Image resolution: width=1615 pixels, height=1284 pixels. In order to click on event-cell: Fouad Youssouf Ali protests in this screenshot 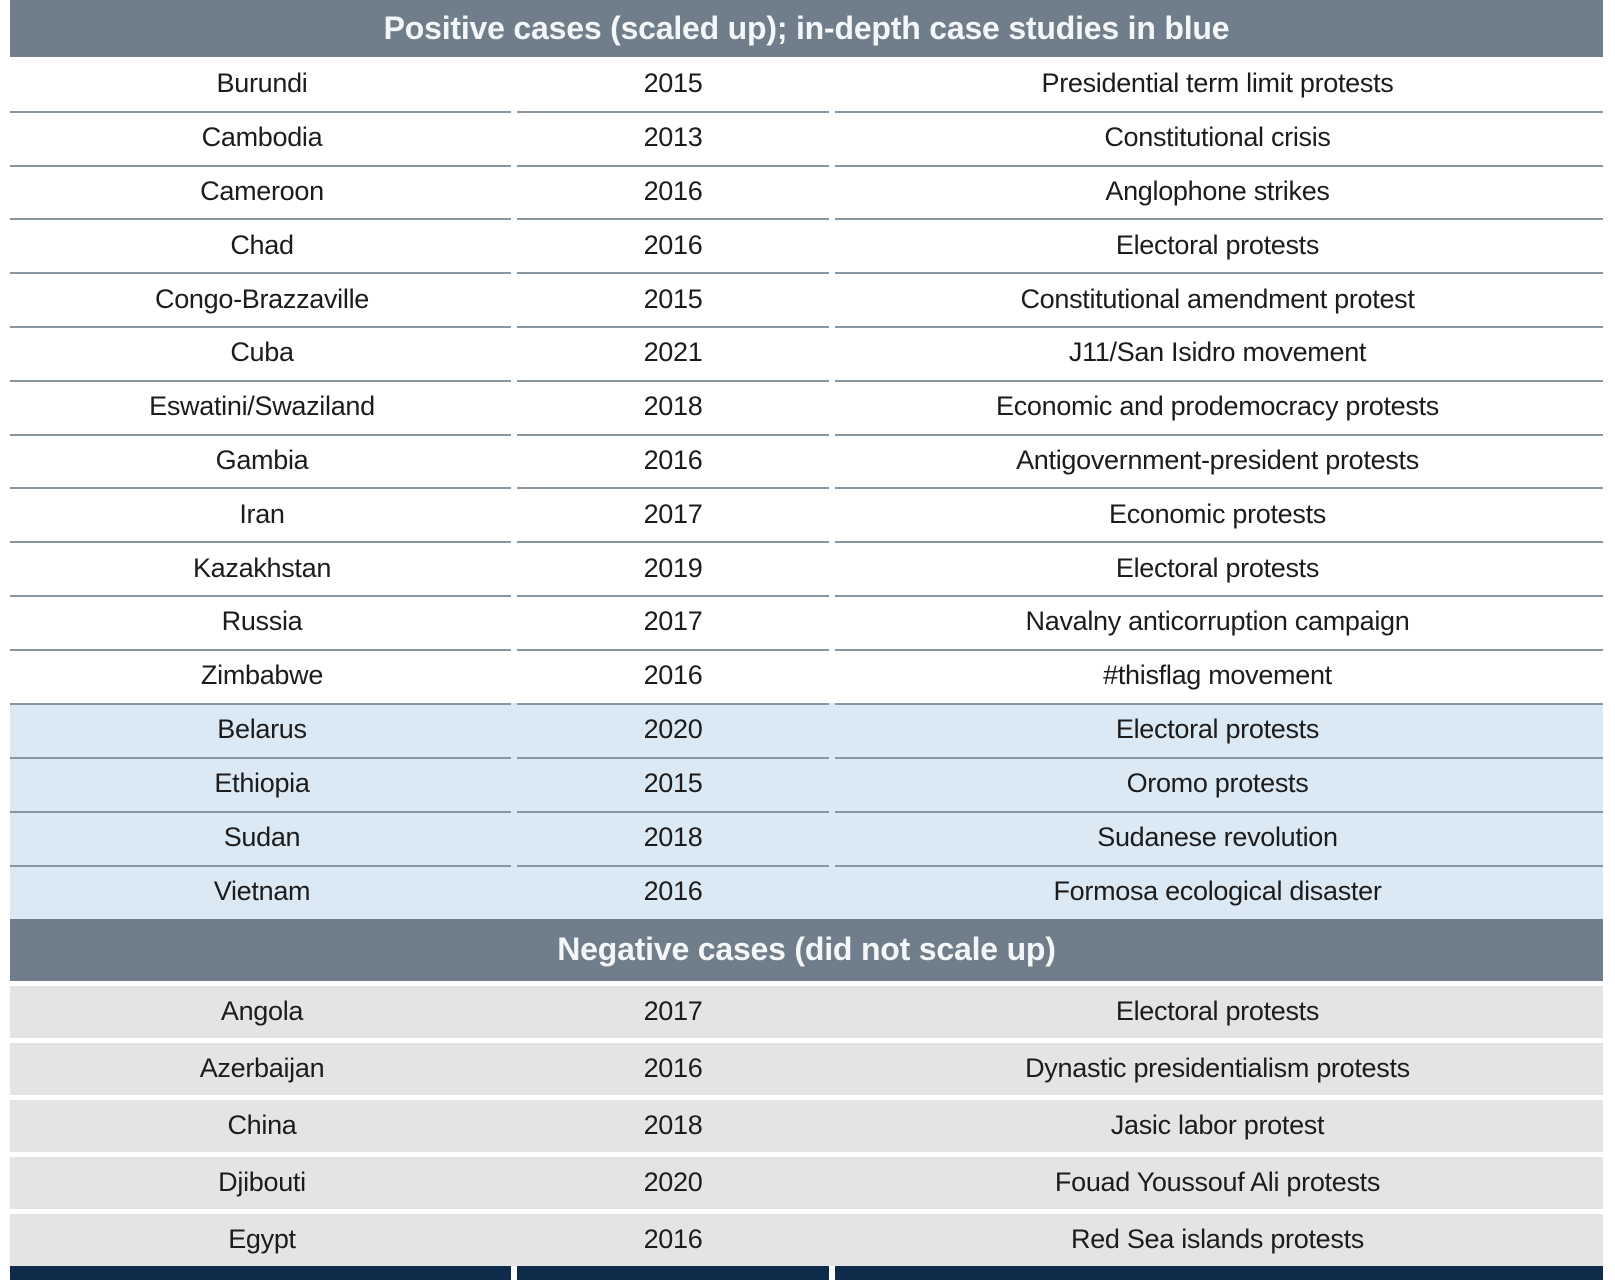, I will do `click(1217, 1182)`.